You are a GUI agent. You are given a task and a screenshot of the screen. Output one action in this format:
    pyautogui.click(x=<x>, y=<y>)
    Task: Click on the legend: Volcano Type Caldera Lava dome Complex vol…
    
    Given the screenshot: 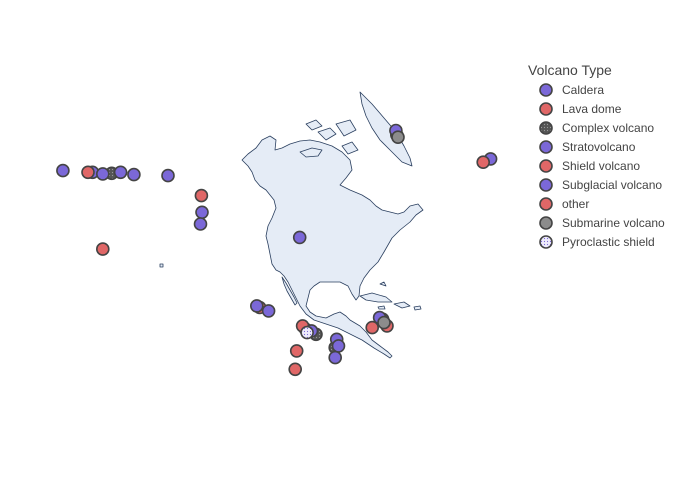 What is the action you would take?
    pyautogui.click(x=614, y=156)
    